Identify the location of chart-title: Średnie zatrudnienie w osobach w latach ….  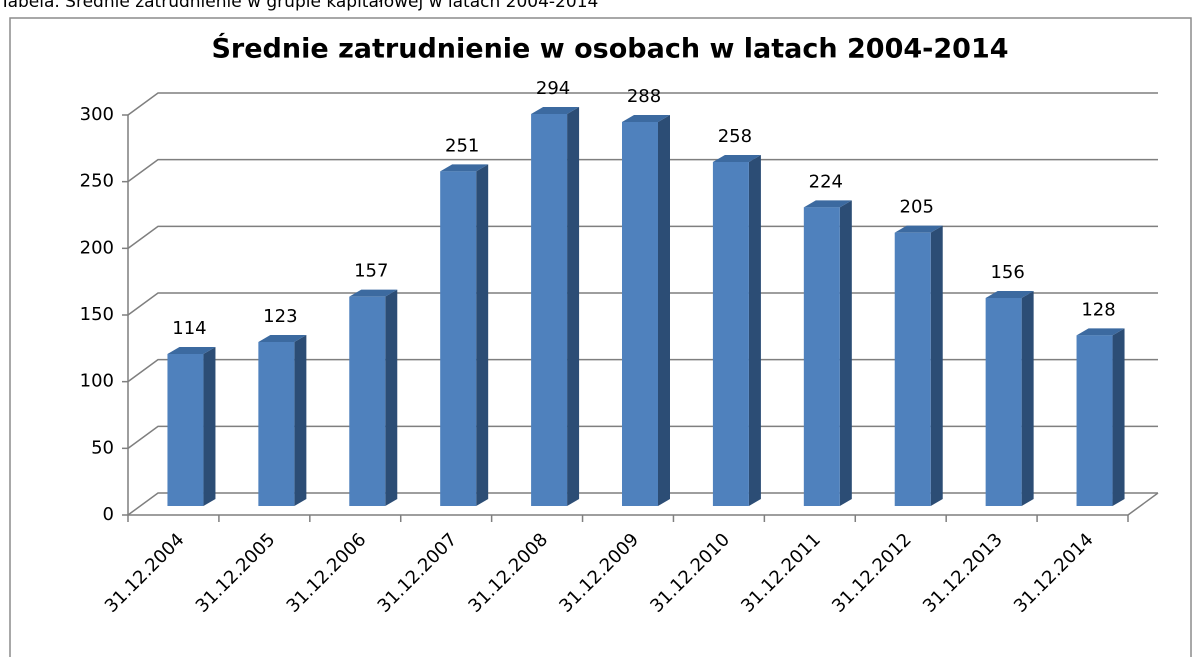
(609, 49).